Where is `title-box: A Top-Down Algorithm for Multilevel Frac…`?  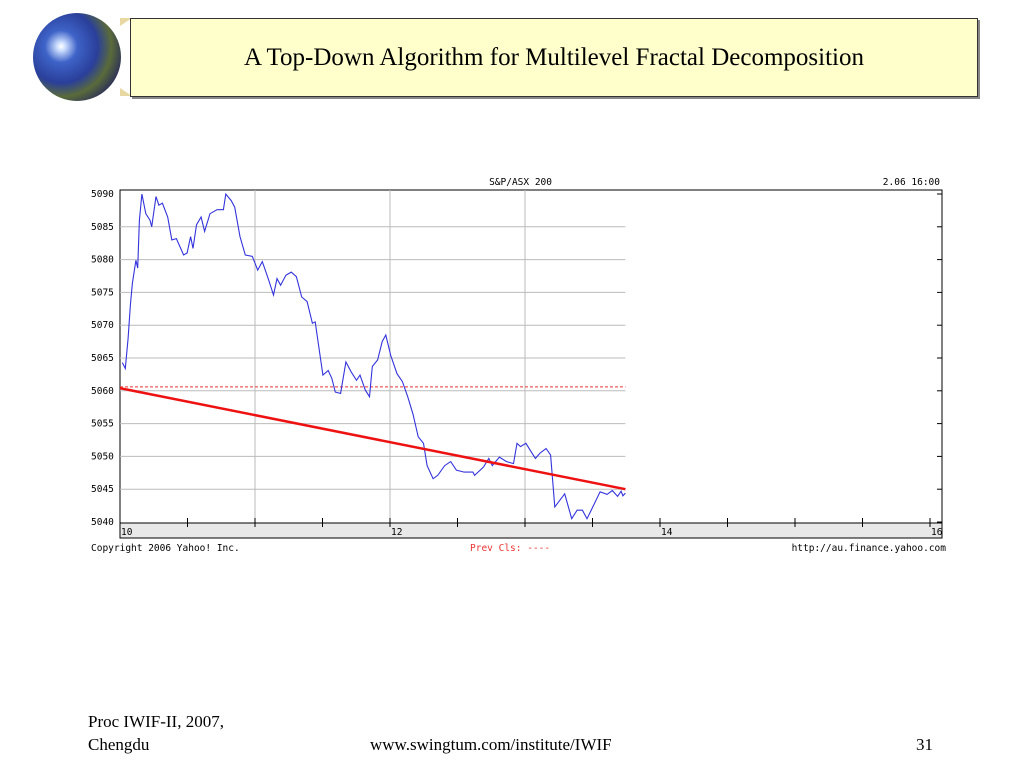
title-box: A Top-Down Algorithm for Multilevel Frac… is located at coordinates (554, 57).